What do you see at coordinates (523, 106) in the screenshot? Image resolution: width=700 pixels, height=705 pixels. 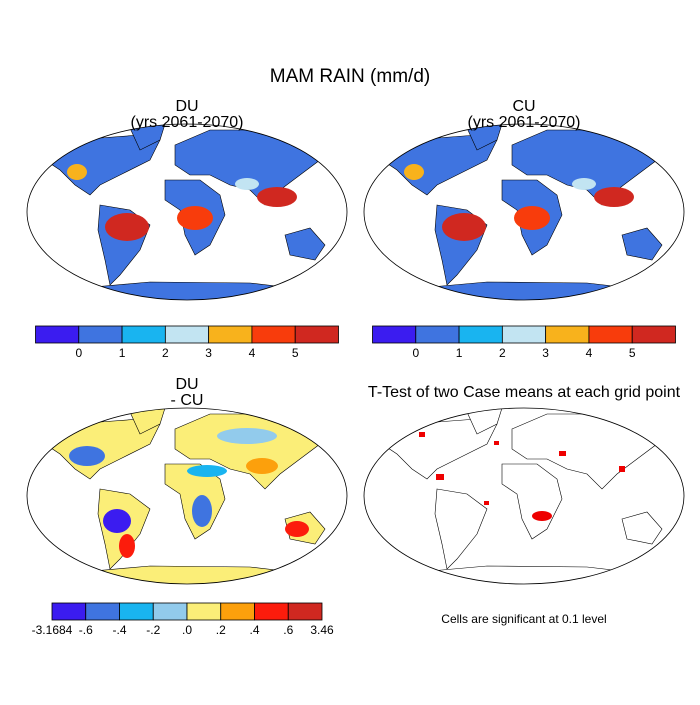 I see `panel-title: CU` at bounding box center [523, 106].